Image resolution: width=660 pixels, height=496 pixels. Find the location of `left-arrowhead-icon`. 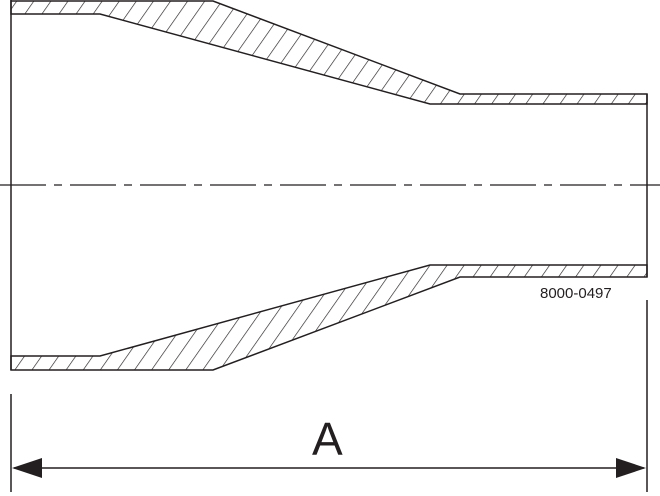

left-arrowhead-icon is located at coordinates (27, 468).